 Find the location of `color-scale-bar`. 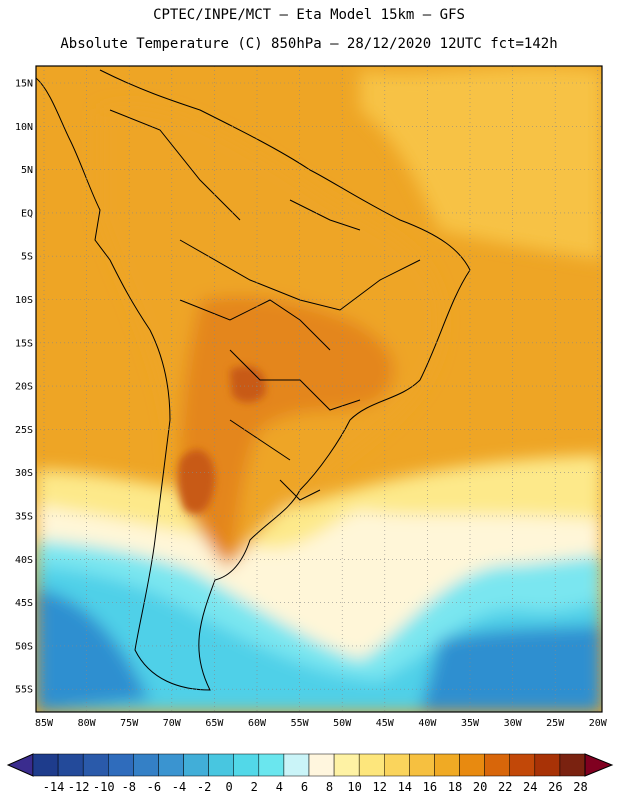

color-scale-bar is located at coordinates (310, 765).